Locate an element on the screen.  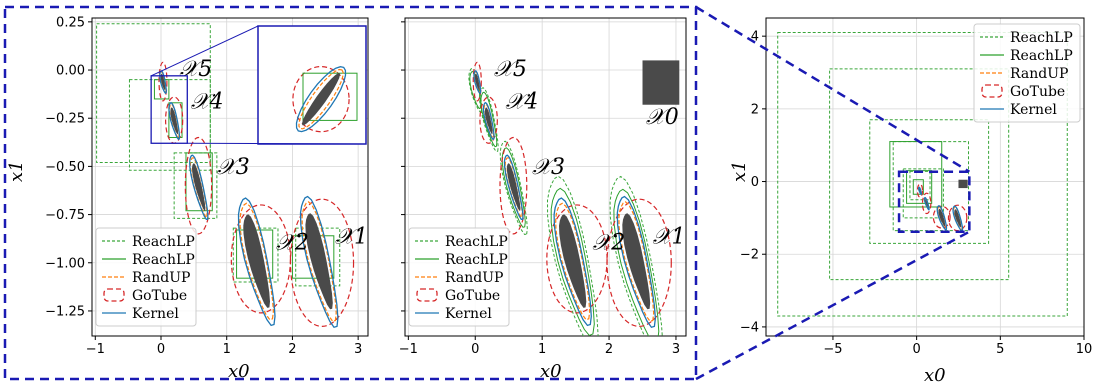
y-tick-label: 0 is located at coordinates (755, 182).